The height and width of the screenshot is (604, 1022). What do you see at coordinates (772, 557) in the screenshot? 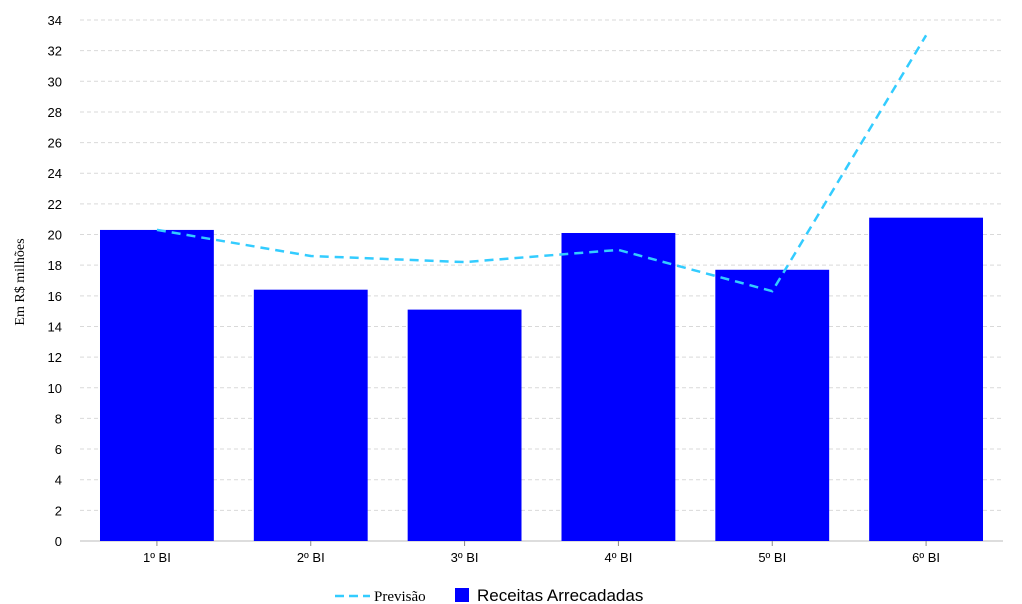
I see `x-tick-label: 5º BI` at bounding box center [772, 557].